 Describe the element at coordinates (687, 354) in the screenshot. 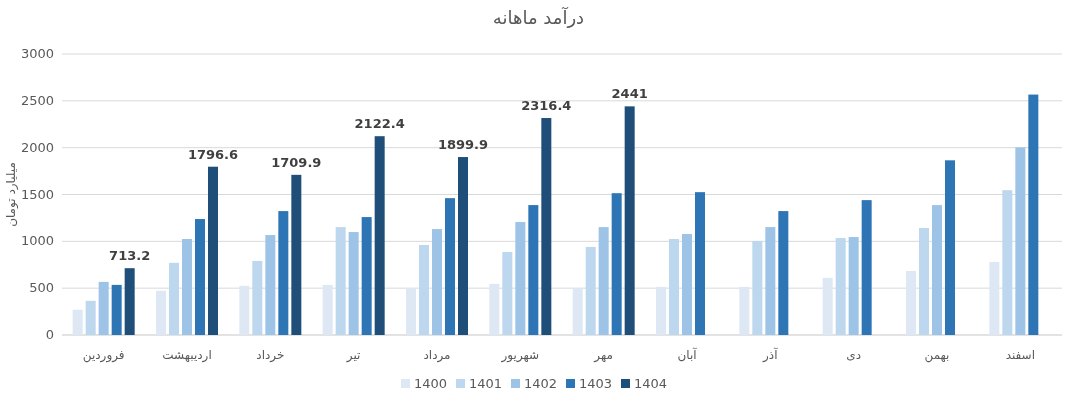

I see `x-tick-label: آبان` at that location.